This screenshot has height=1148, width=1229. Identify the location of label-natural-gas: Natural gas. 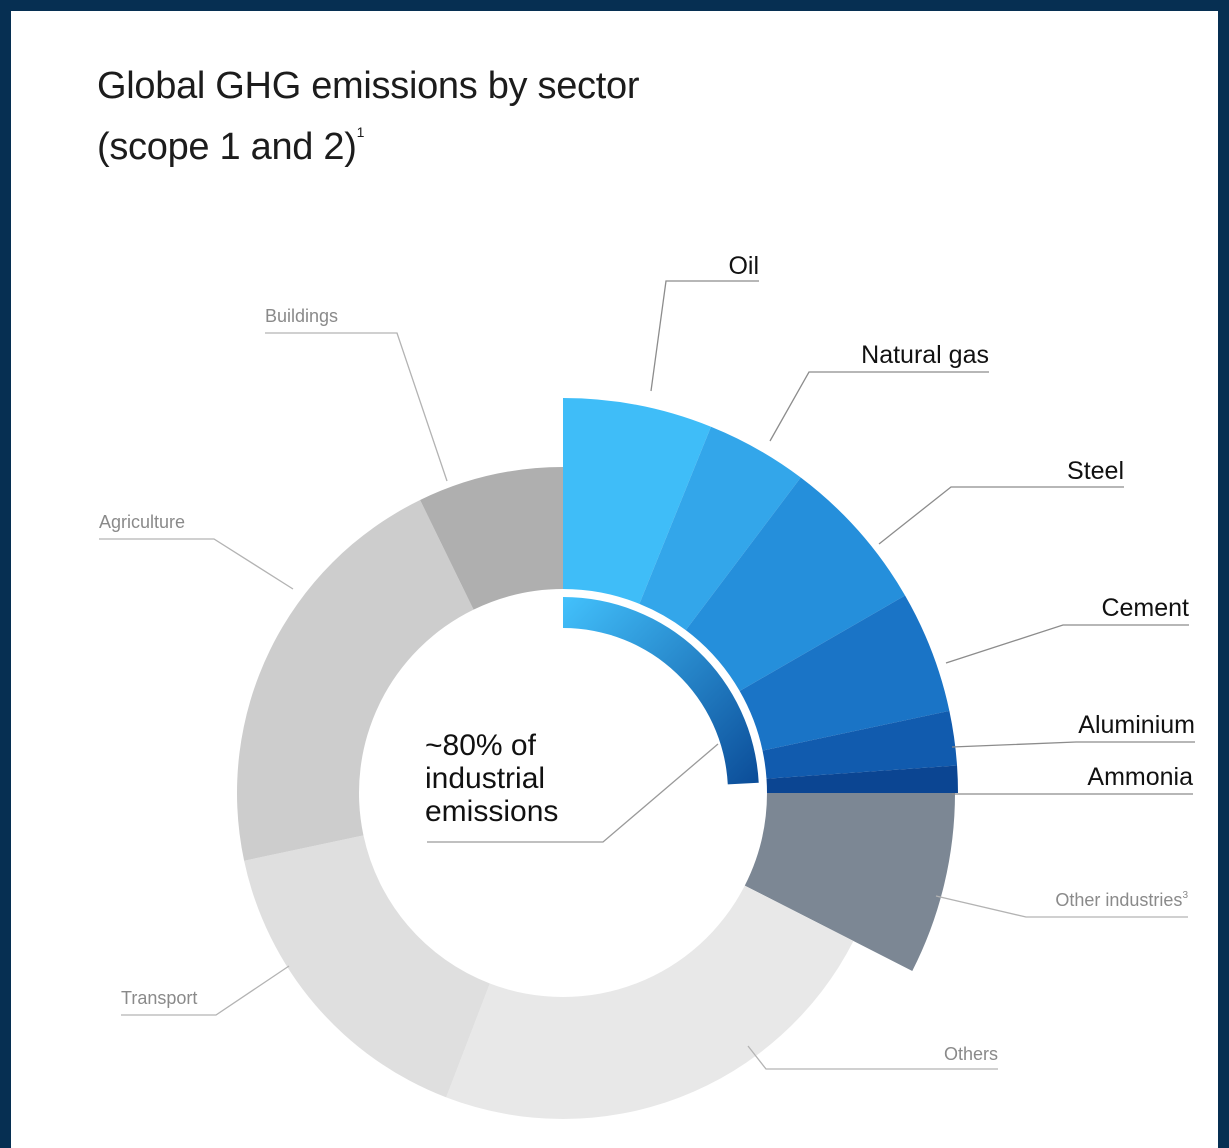
(925, 355).